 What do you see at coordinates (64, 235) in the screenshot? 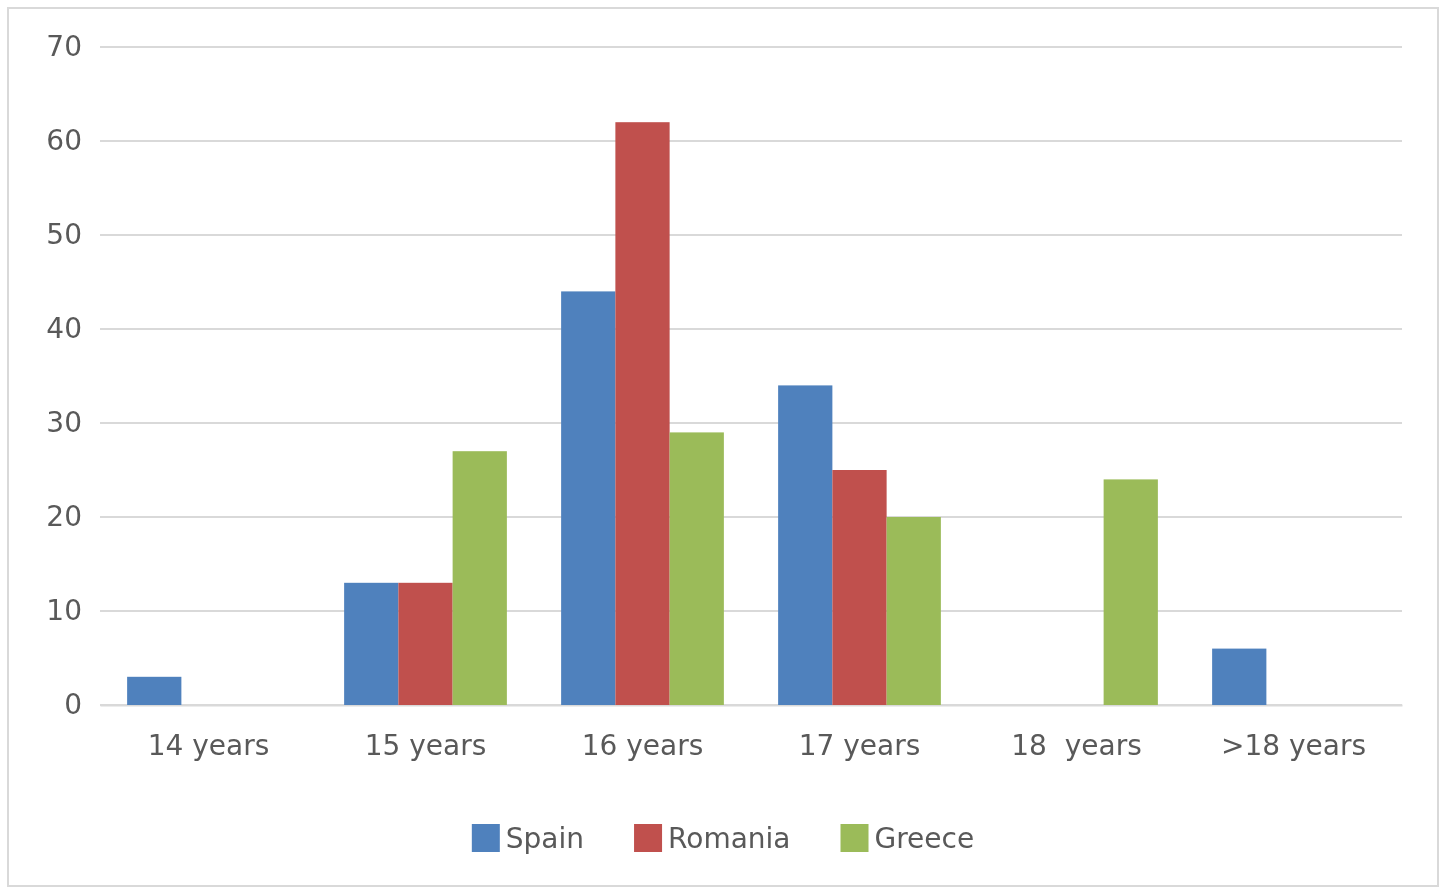
I see `y-tick-label: 50` at bounding box center [64, 235].